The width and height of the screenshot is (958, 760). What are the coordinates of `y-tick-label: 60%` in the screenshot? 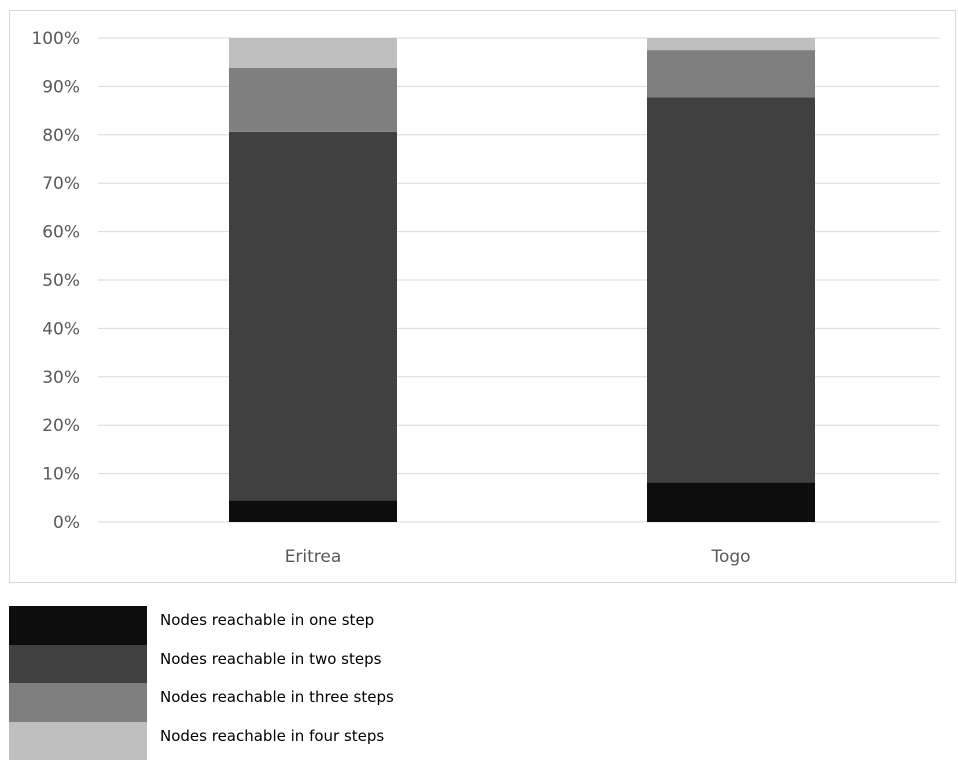 It's located at (61, 233).